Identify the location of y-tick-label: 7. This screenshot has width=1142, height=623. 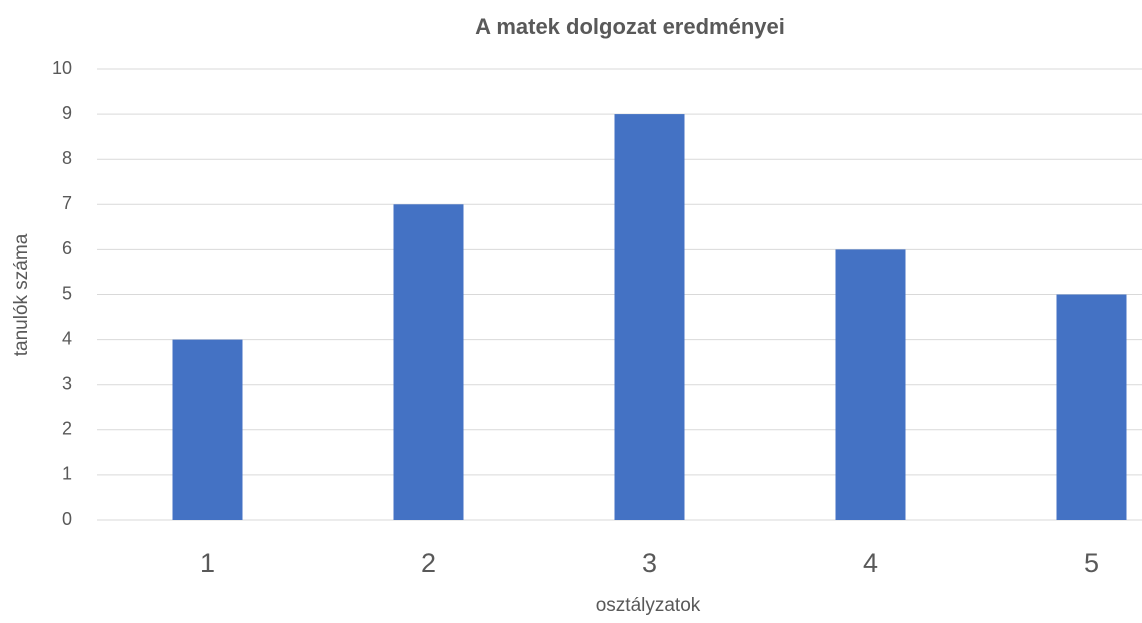
(67, 203).